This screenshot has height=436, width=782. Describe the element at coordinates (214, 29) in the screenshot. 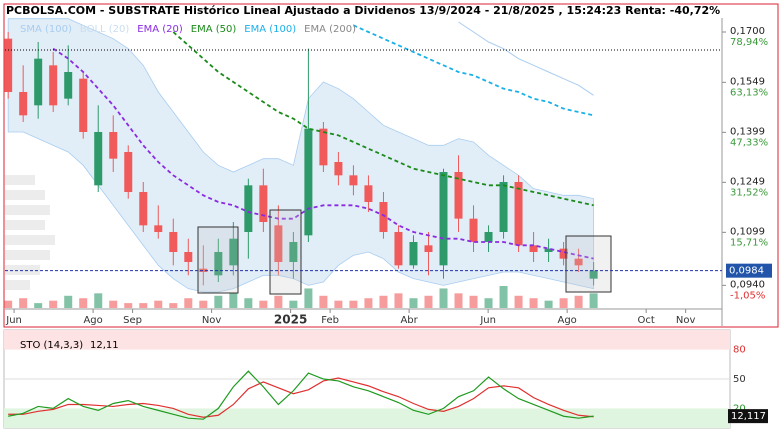

I see `legend-entry: EMA (50)` at that location.